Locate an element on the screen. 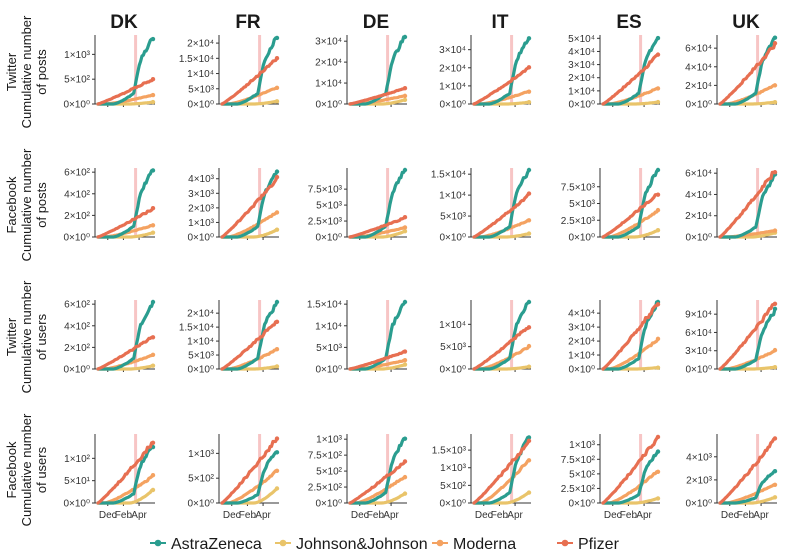 Image resolution: width=789 pixels, height=558 pixels. row-label-line: Twitter is located at coordinates (11, 336).